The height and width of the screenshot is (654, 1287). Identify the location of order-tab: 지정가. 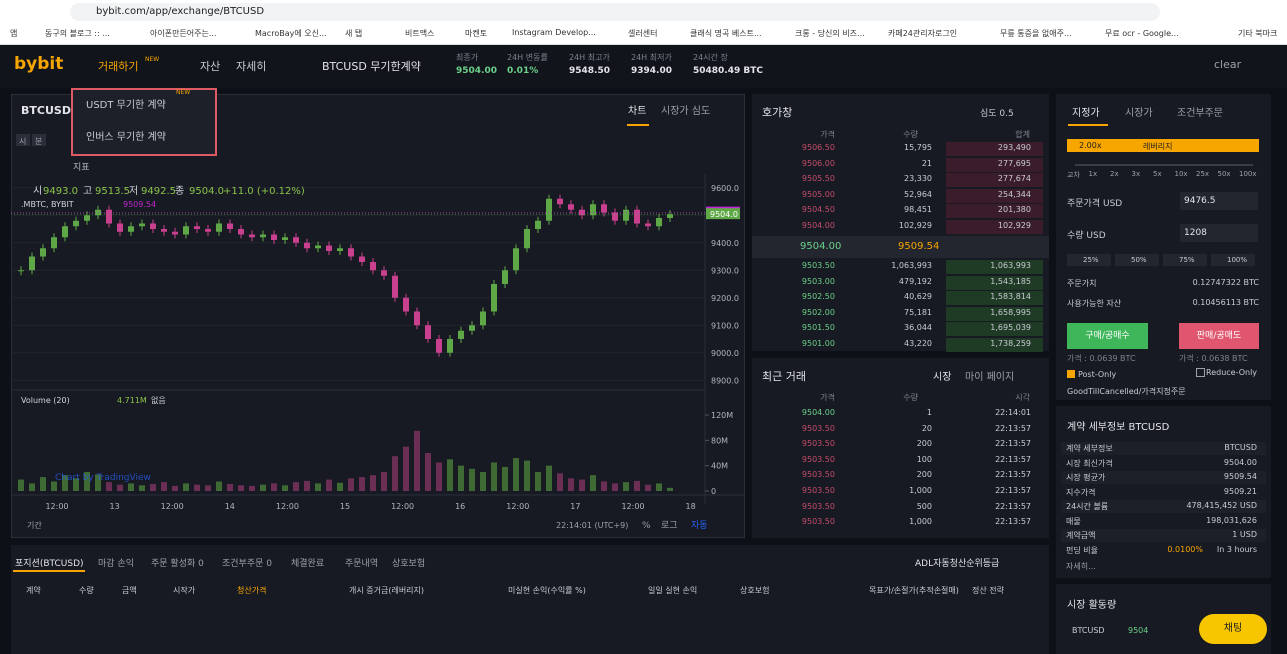
(1086, 113).